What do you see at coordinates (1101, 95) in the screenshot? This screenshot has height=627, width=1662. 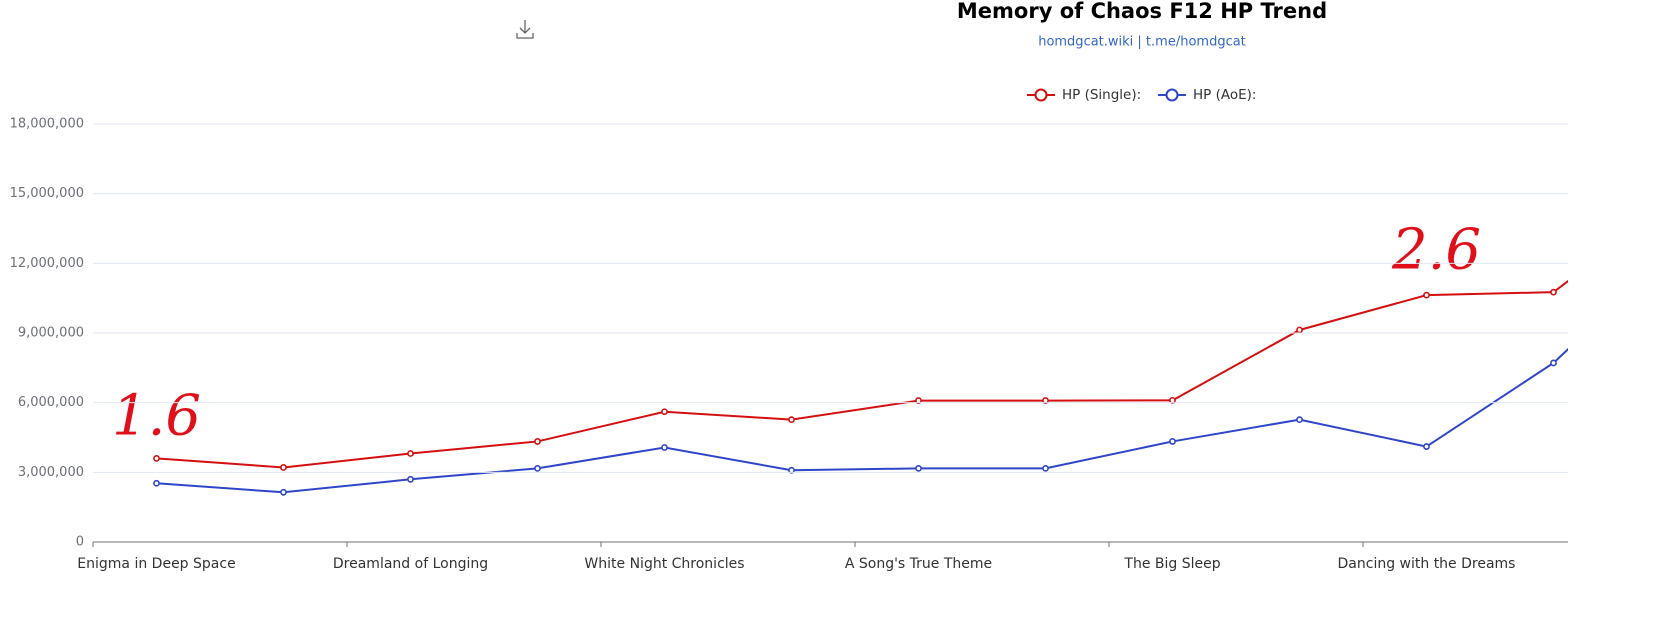 I see `legend-label: HP (Single):` at bounding box center [1101, 95].